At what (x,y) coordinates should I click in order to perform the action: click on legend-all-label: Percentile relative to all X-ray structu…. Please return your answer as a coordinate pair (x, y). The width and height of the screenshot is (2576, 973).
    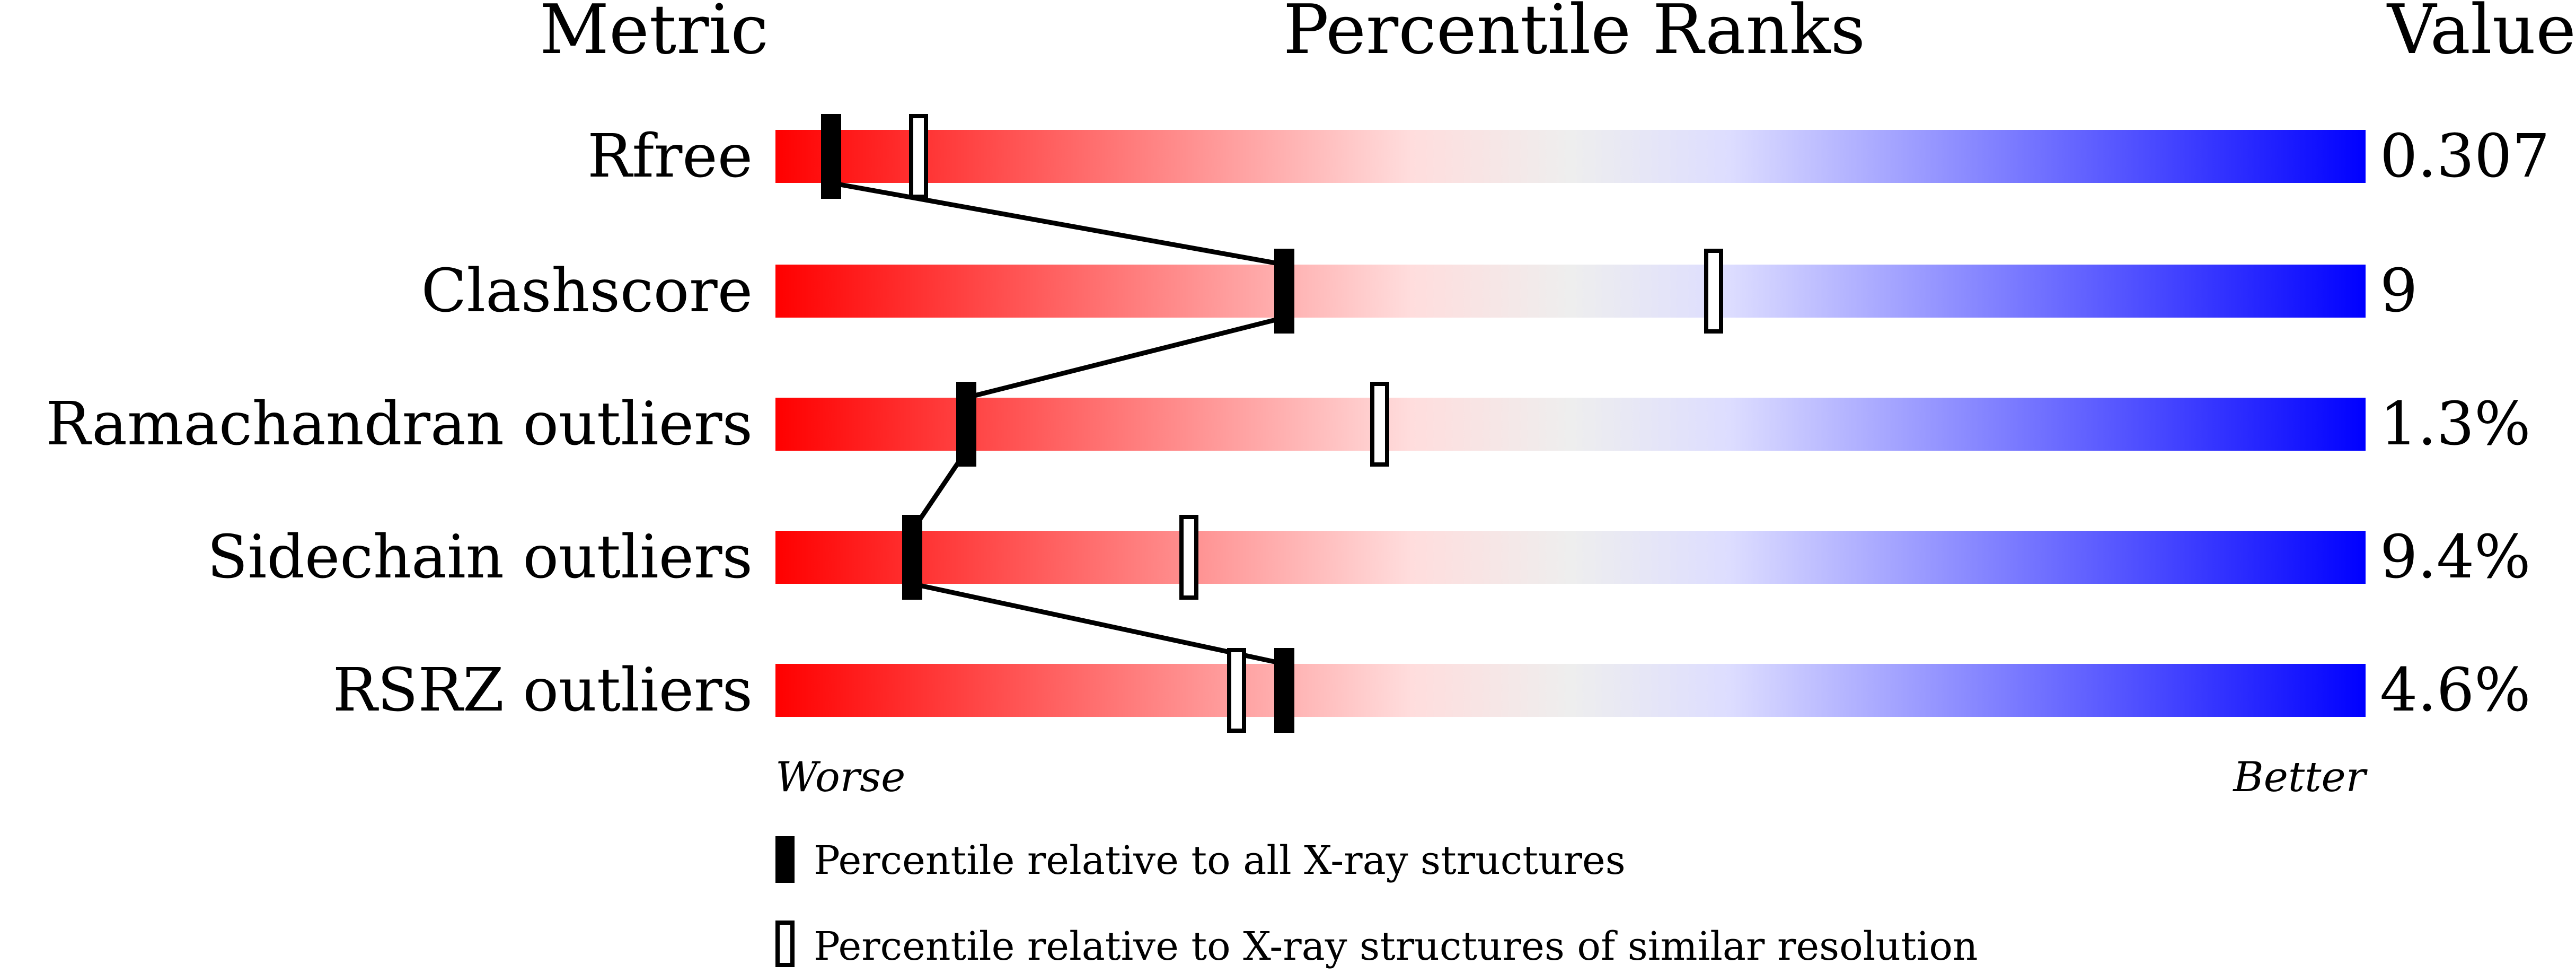
    Looking at the image, I should click on (1220, 860).